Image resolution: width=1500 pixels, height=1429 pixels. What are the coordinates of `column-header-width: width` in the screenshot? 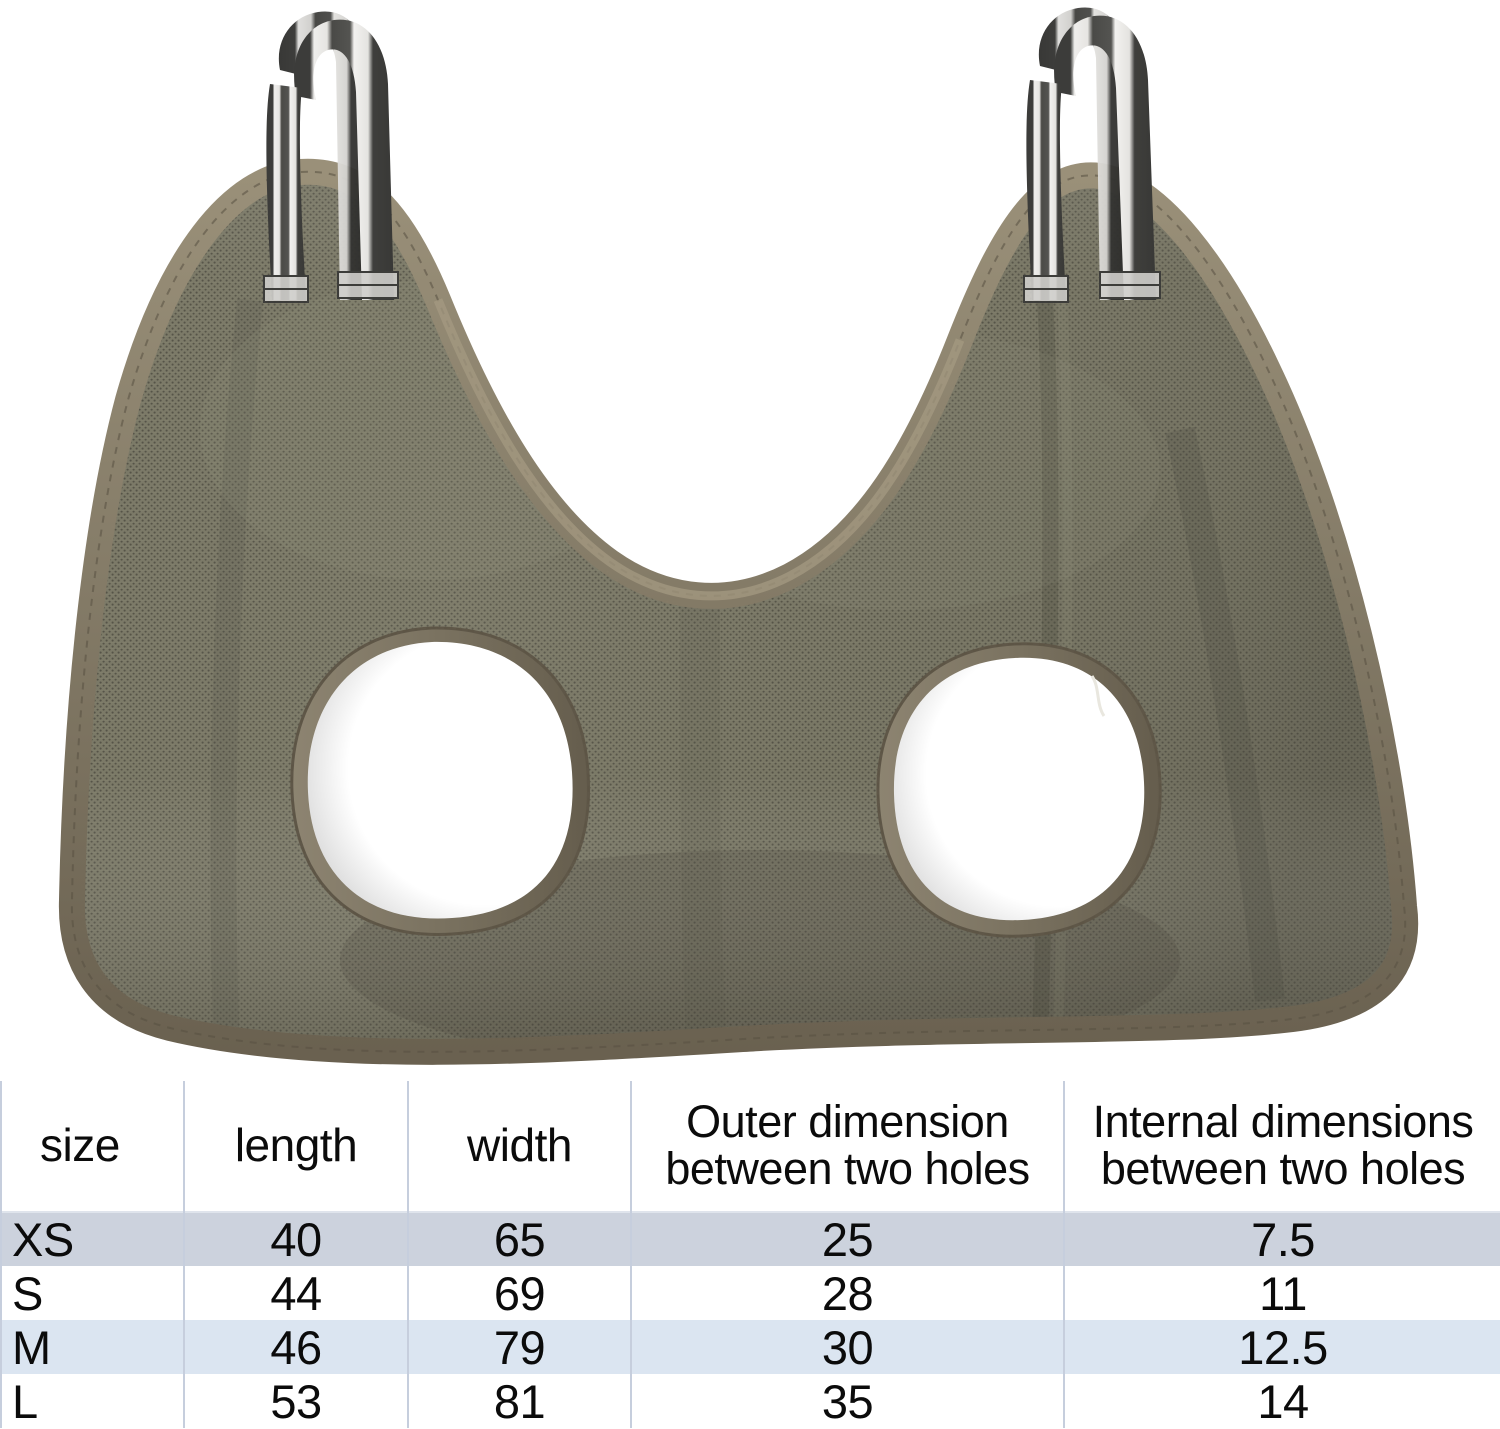 It's located at (519, 1146).